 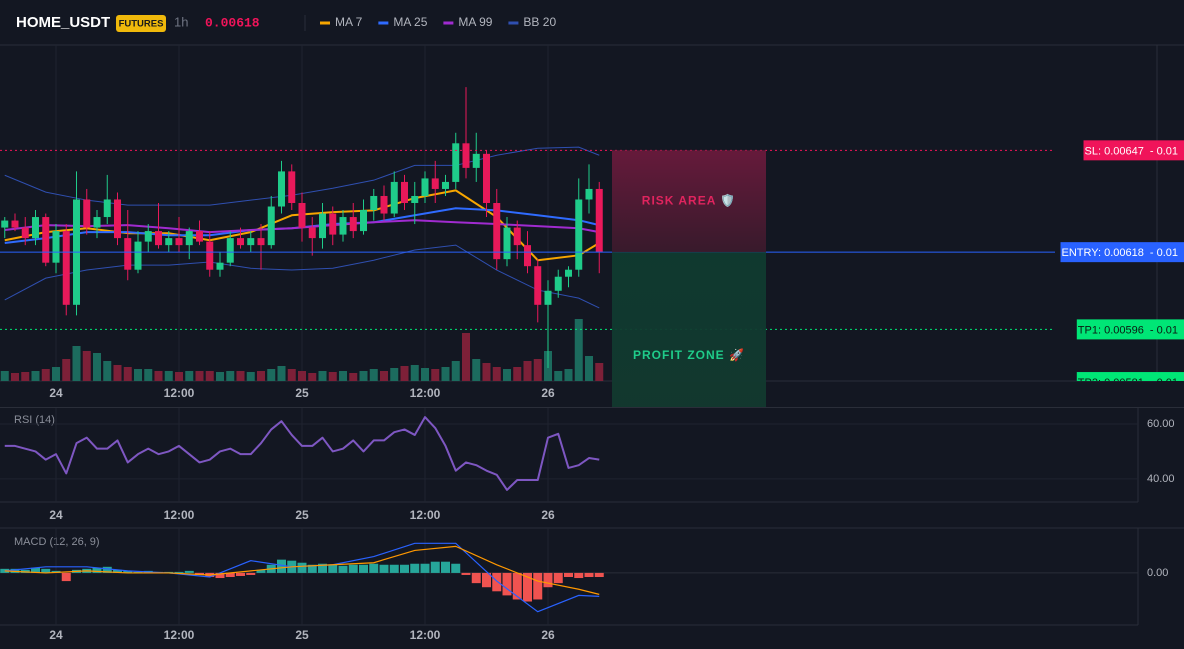 I want to click on level-label-text: TP2: 0.00581 - 0.01, so click(x=1128, y=383).